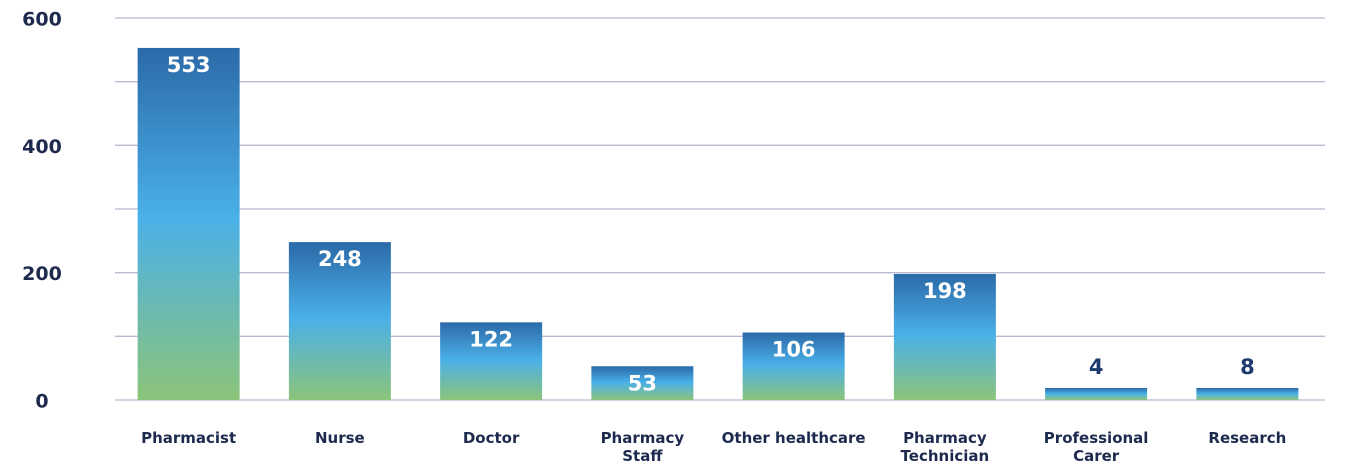  I want to click on y-tick-label: 200, so click(42, 274).